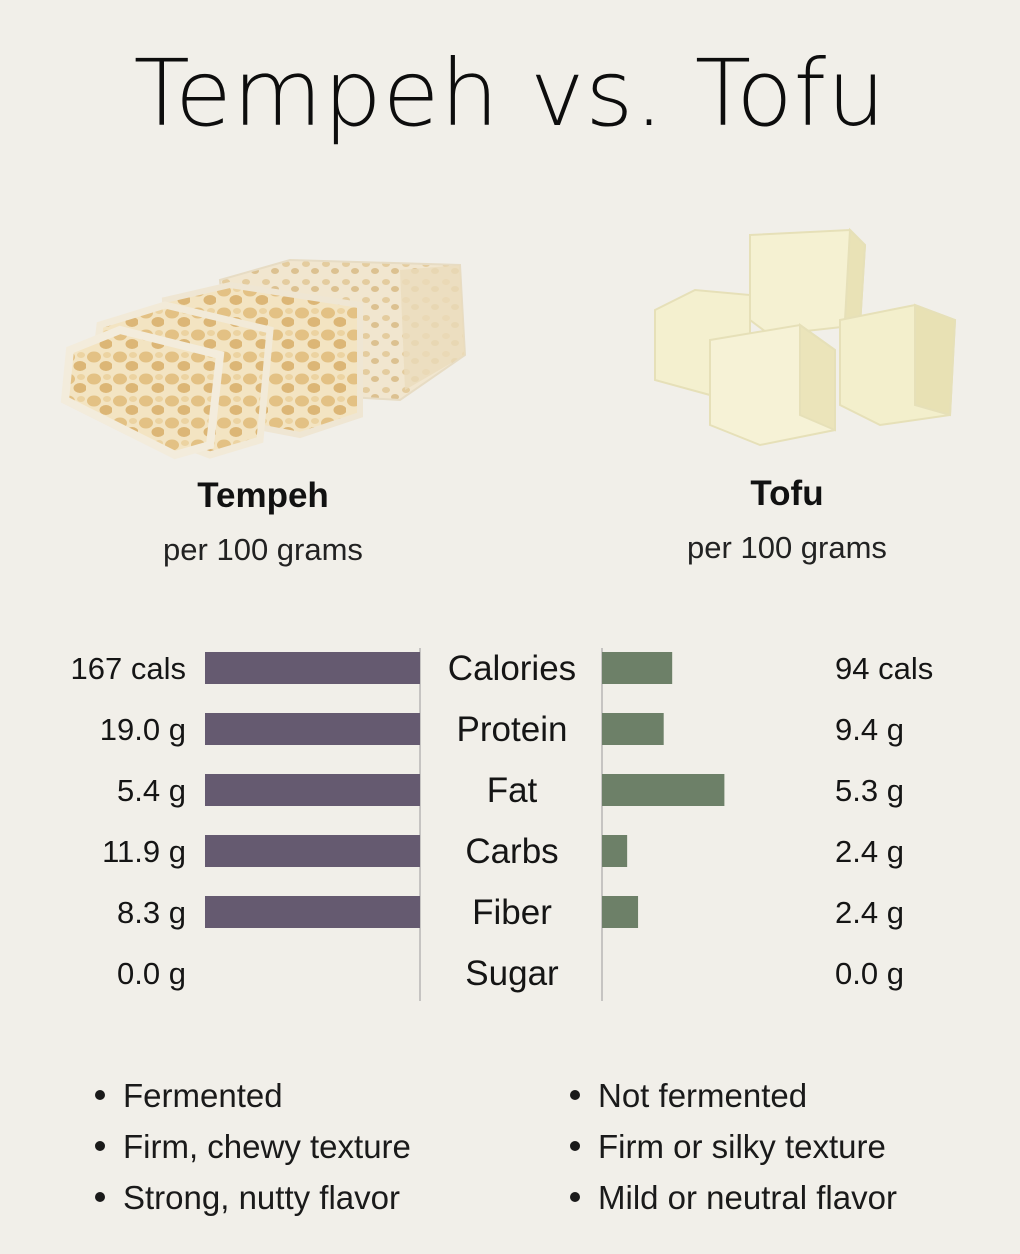  I want to click on tofu-value-calories: 94 cals, so click(884, 668).